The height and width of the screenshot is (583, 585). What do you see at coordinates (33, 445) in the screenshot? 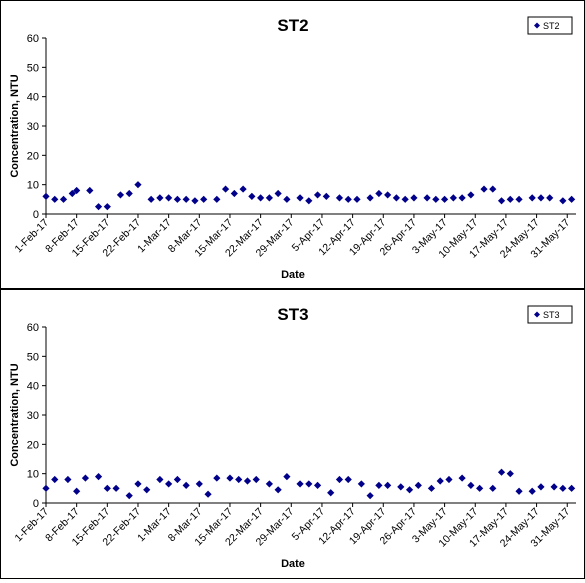
I see `y-tick-label: 20` at bounding box center [33, 445].